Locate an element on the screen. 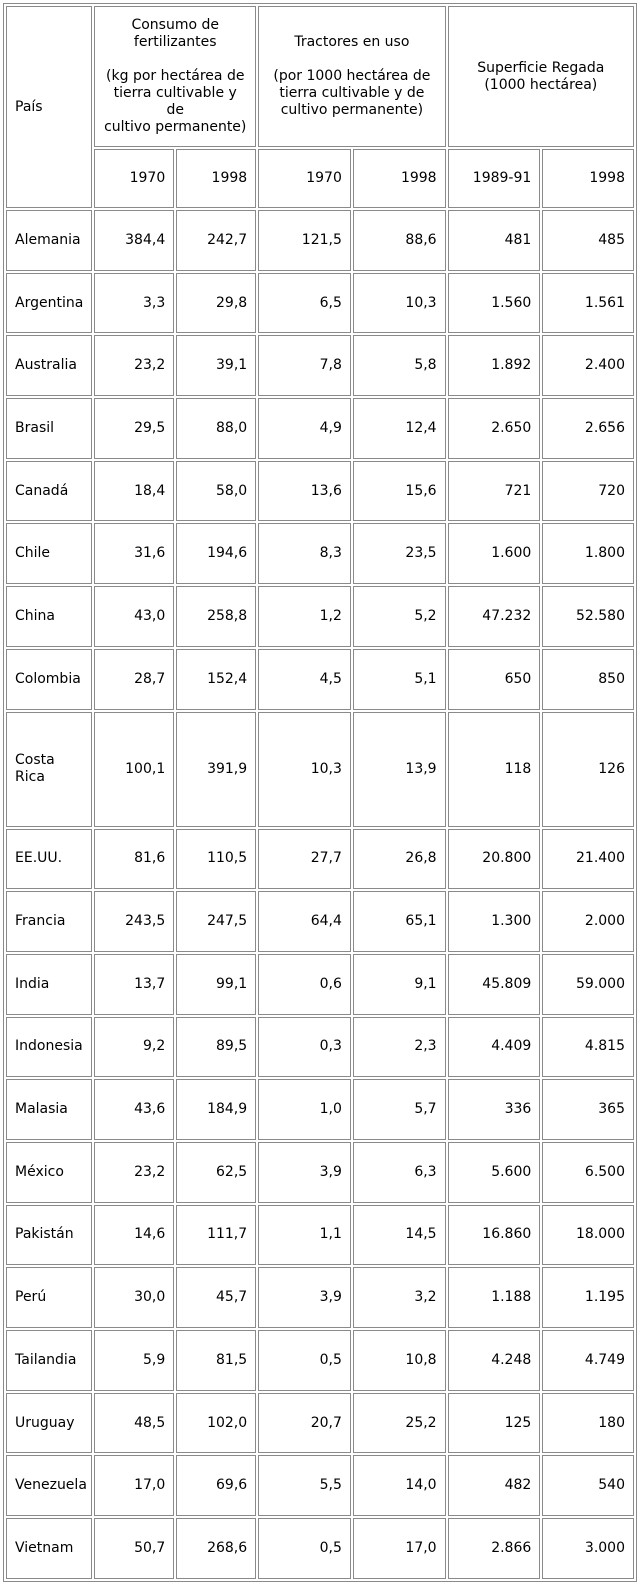  value-cell: 29,8 is located at coordinates (216, 303).